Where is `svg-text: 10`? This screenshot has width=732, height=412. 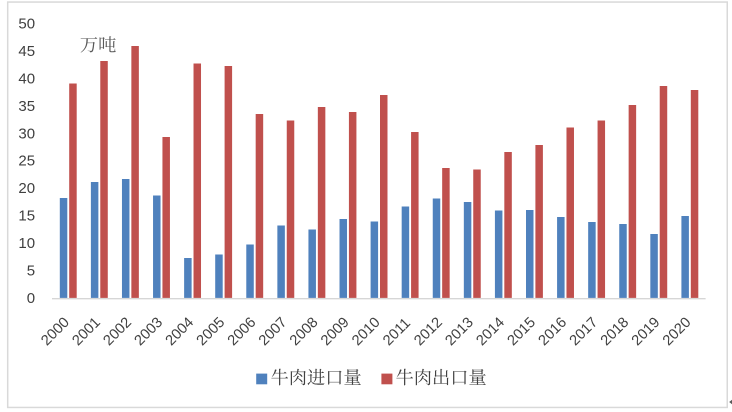
svg-text: 10 is located at coordinates (26, 243).